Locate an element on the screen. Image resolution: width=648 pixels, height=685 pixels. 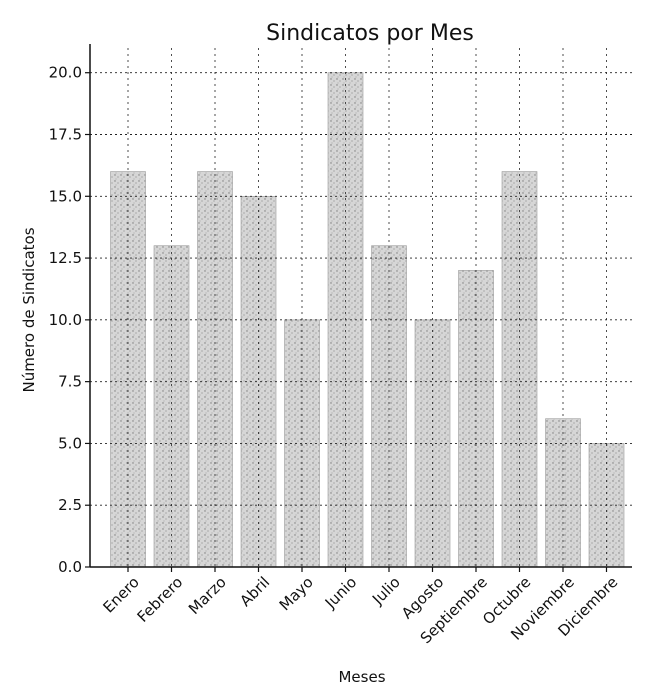
chart-title: Sindicatos por Mes is located at coordinates (370, 33).